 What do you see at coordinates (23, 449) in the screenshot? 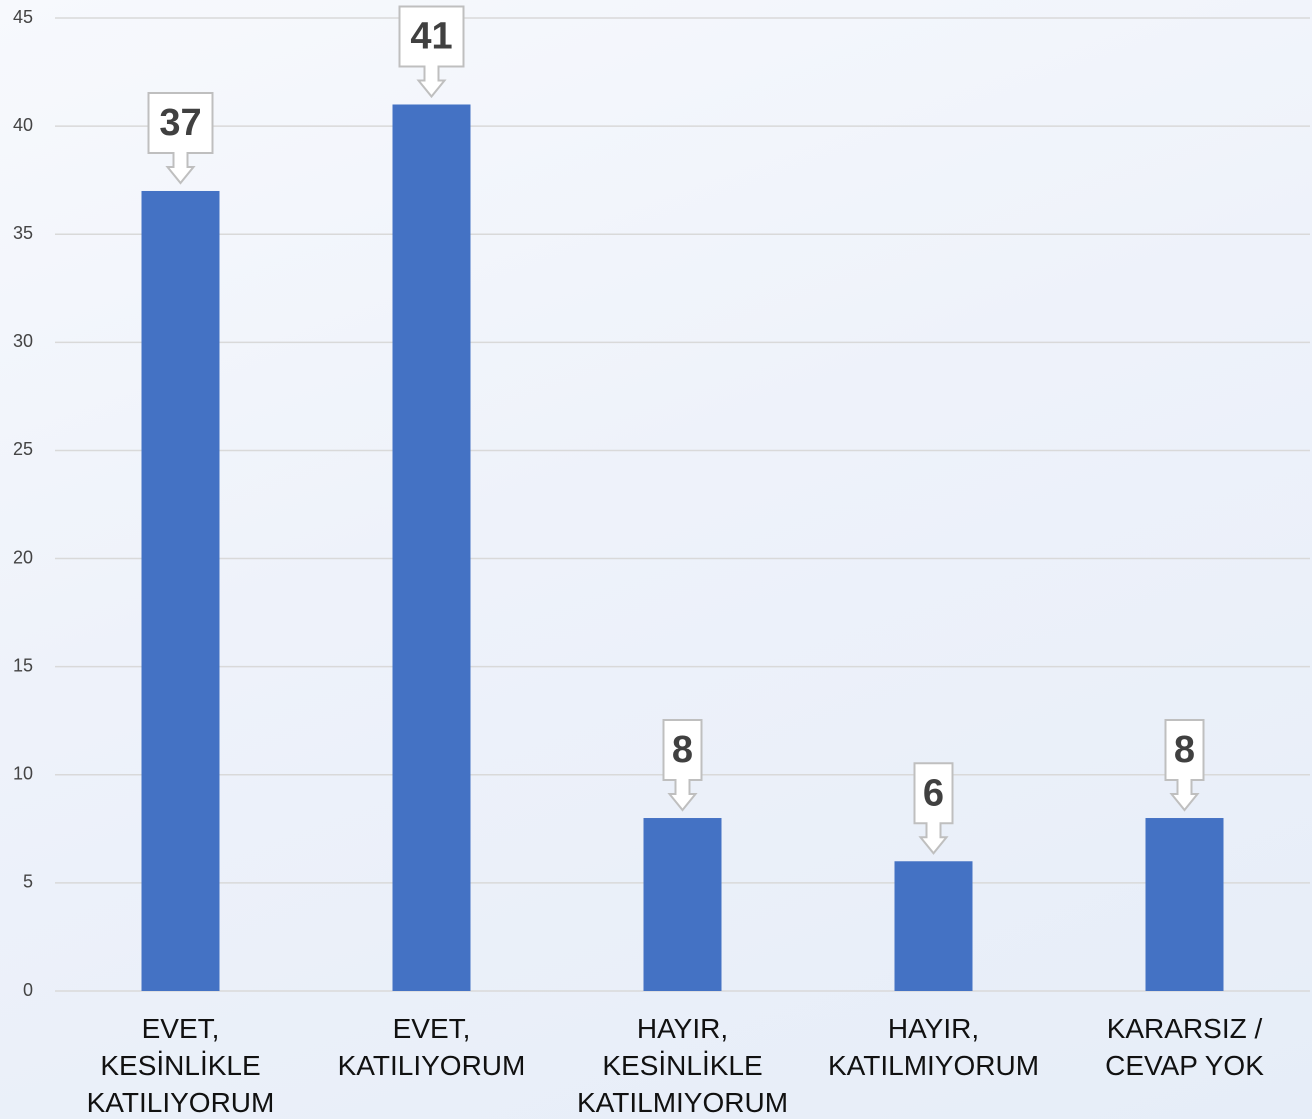
I see `y-tick-label: 25` at bounding box center [23, 449].